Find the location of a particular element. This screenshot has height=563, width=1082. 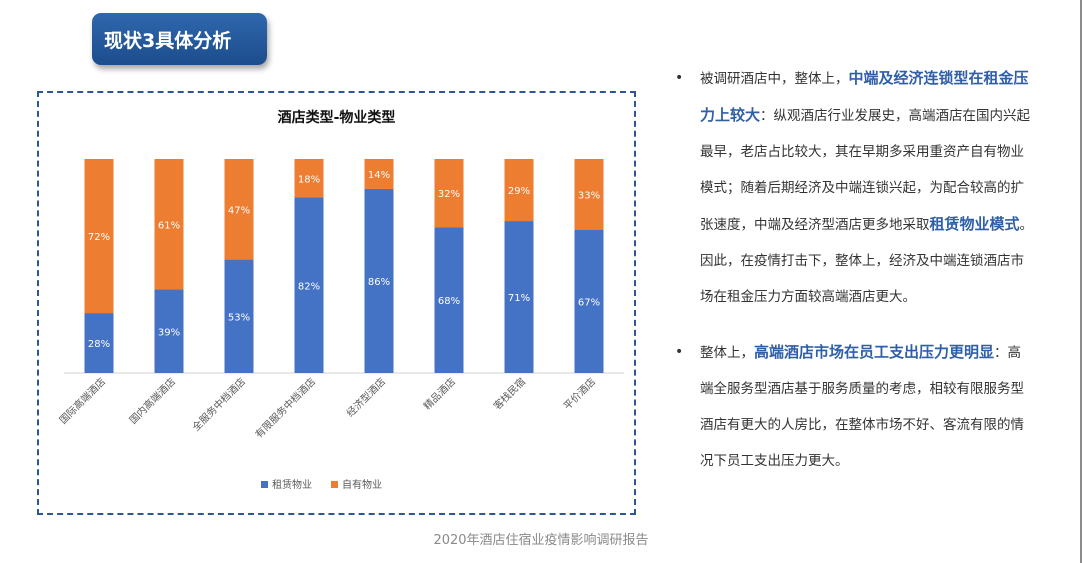

data-label: 39% is located at coordinates (169, 332).